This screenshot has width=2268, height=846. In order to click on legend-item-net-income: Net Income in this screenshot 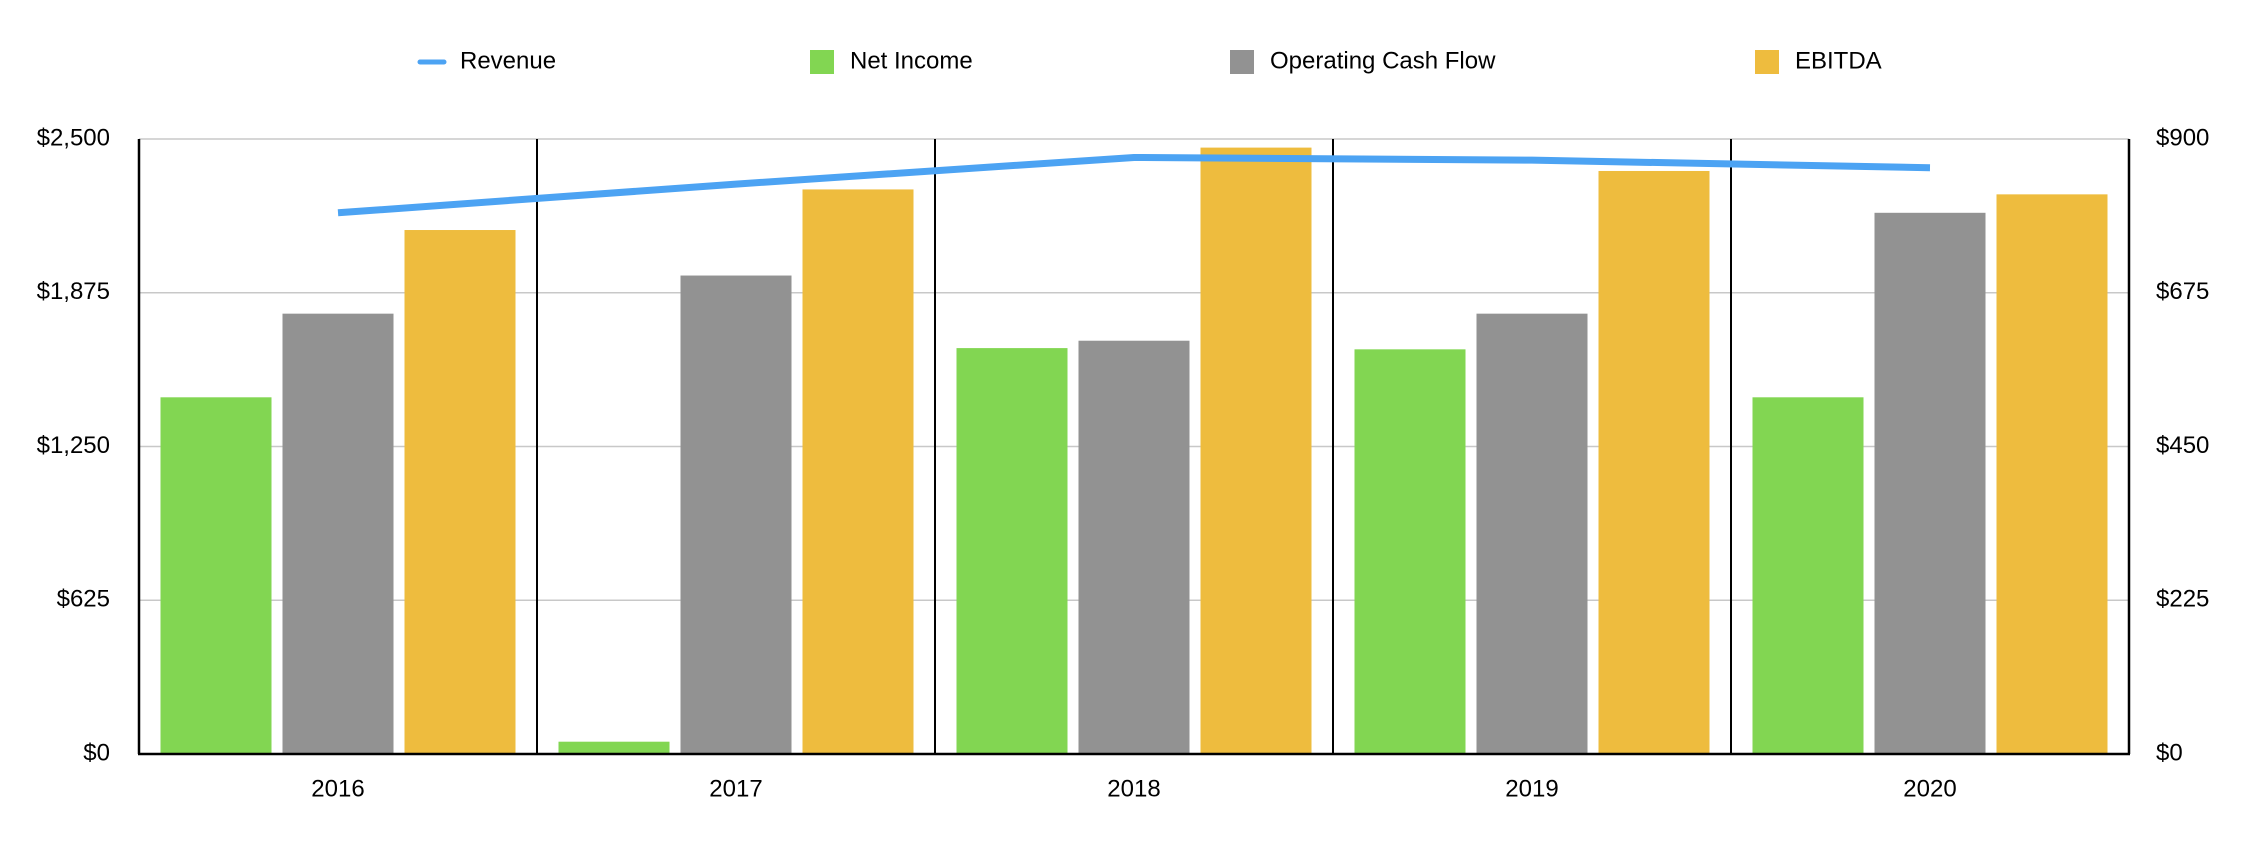, I will do `click(891, 60)`.